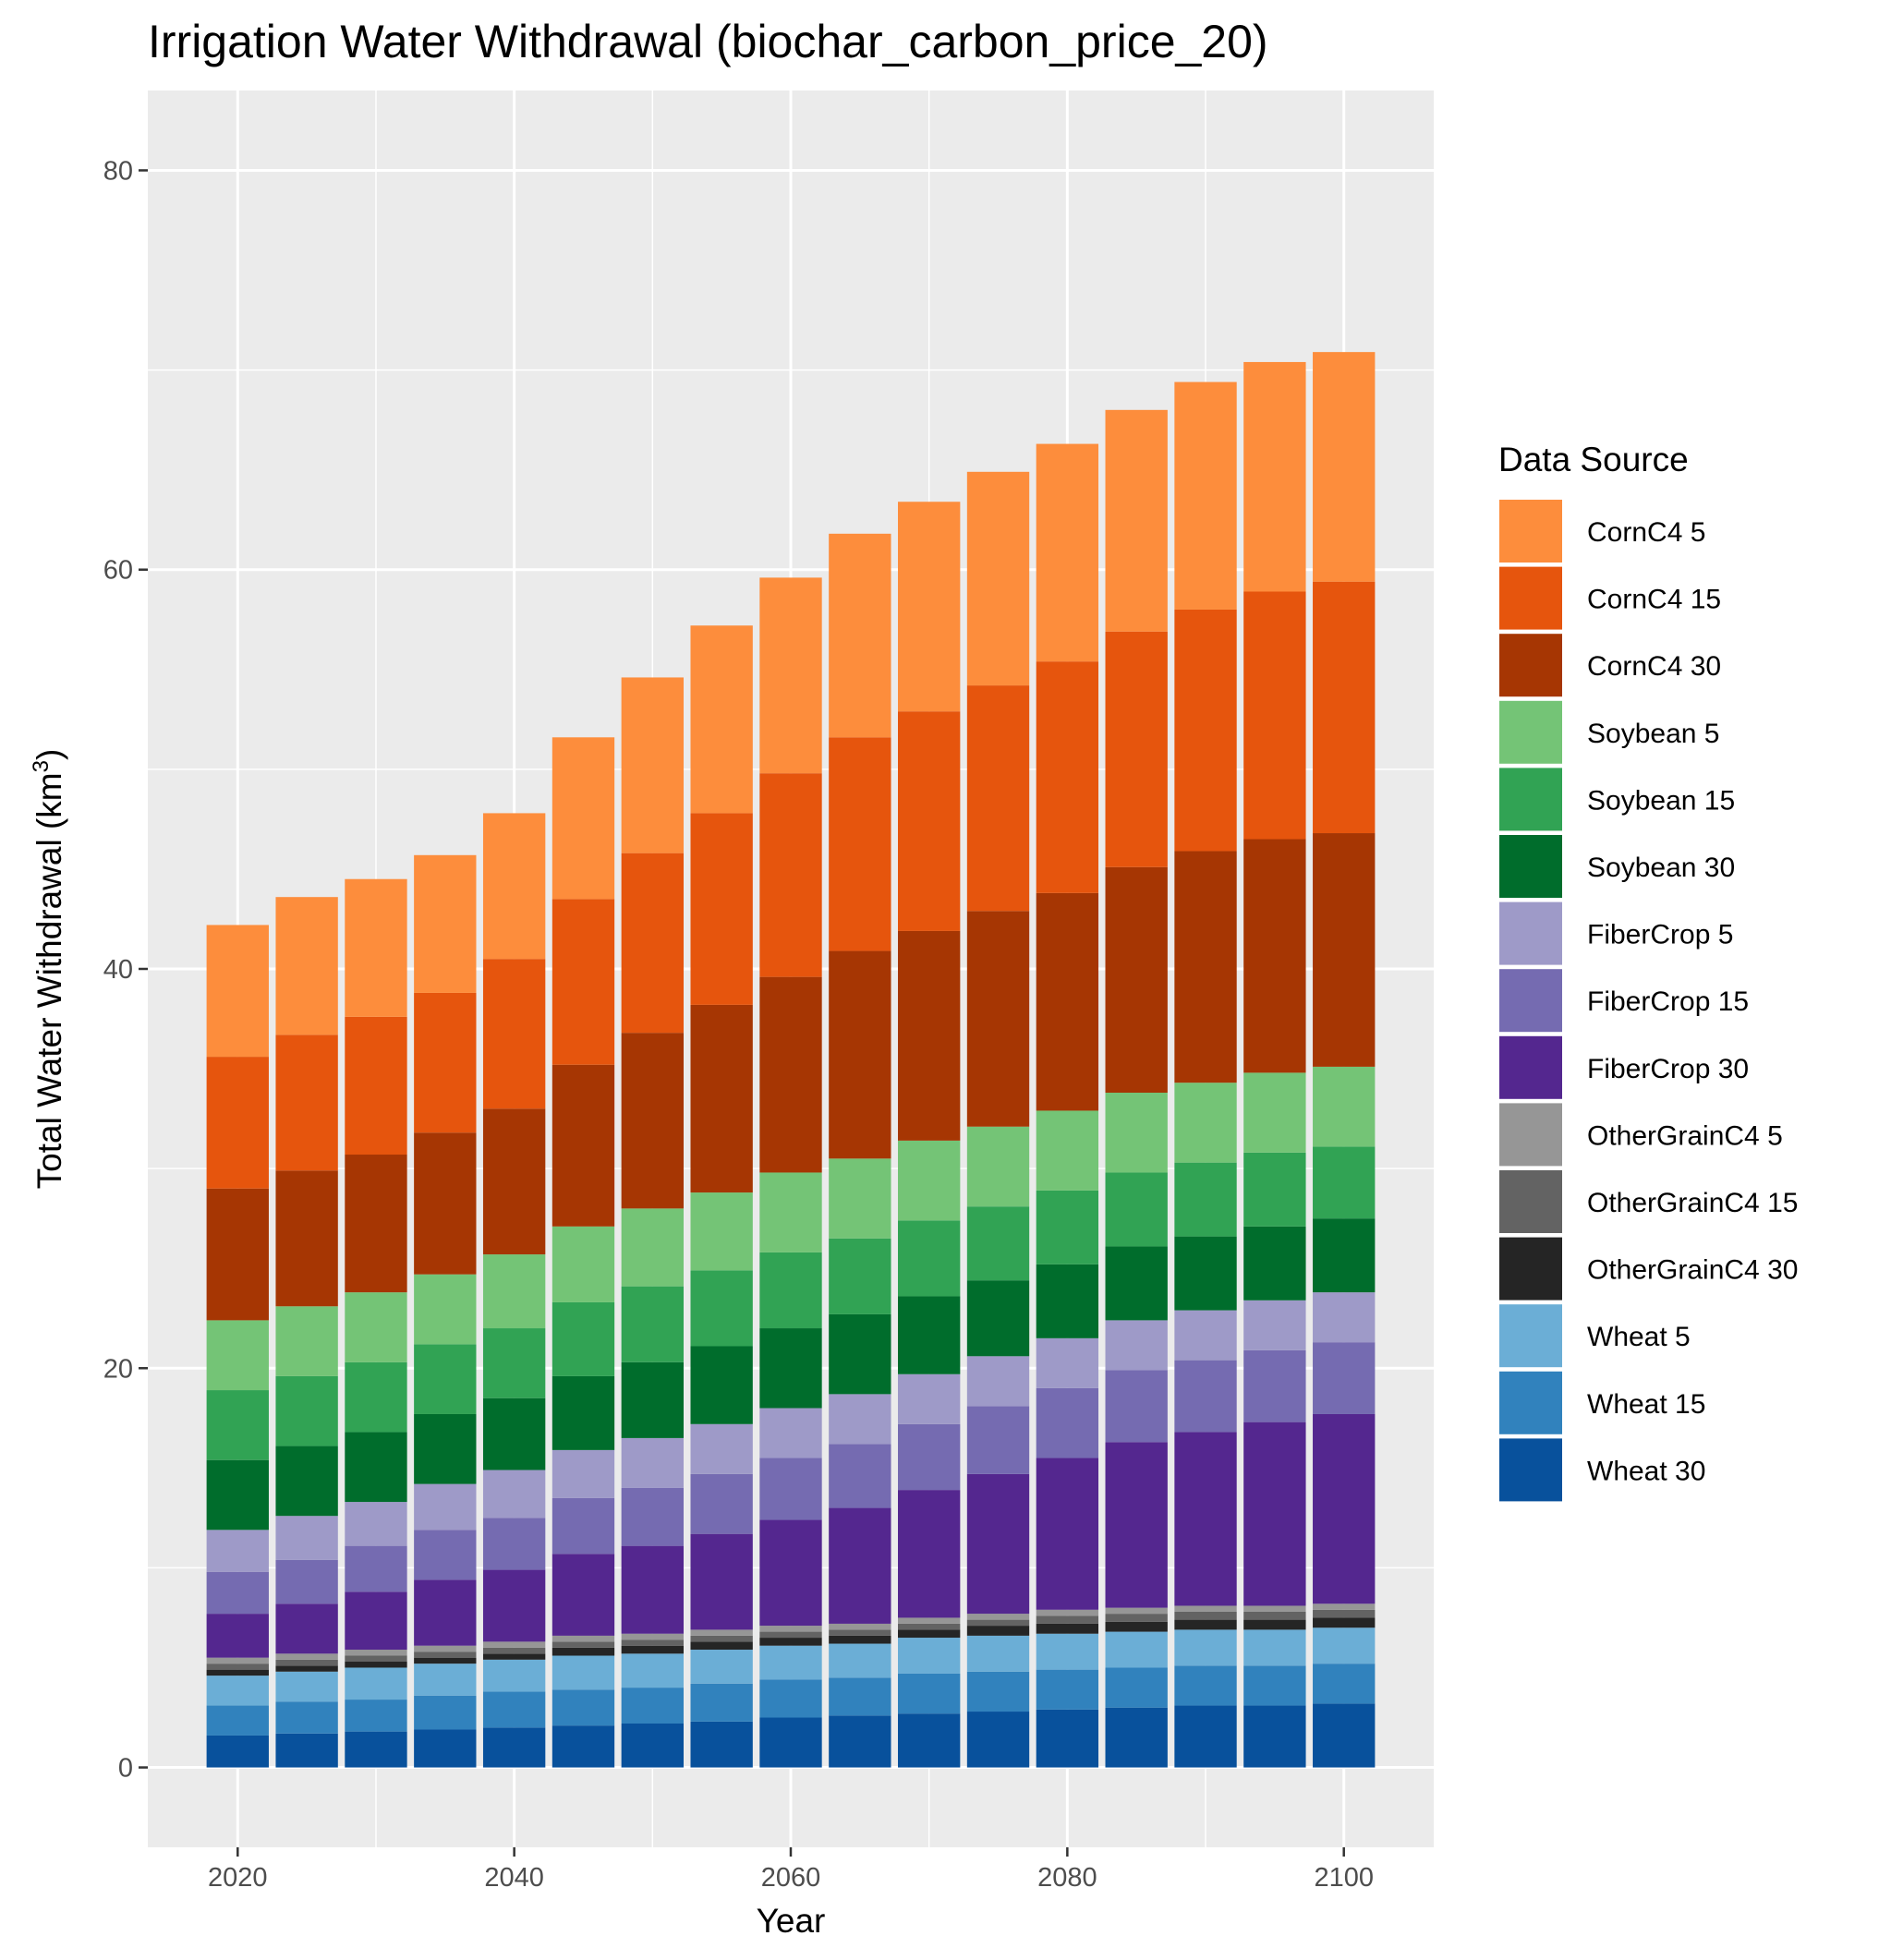 This screenshot has height=1960, width=1879. Describe the element at coordinates (998, 1617) in the screenshot. I see `bar-segment-othergrainc4-5-2075` at that location.